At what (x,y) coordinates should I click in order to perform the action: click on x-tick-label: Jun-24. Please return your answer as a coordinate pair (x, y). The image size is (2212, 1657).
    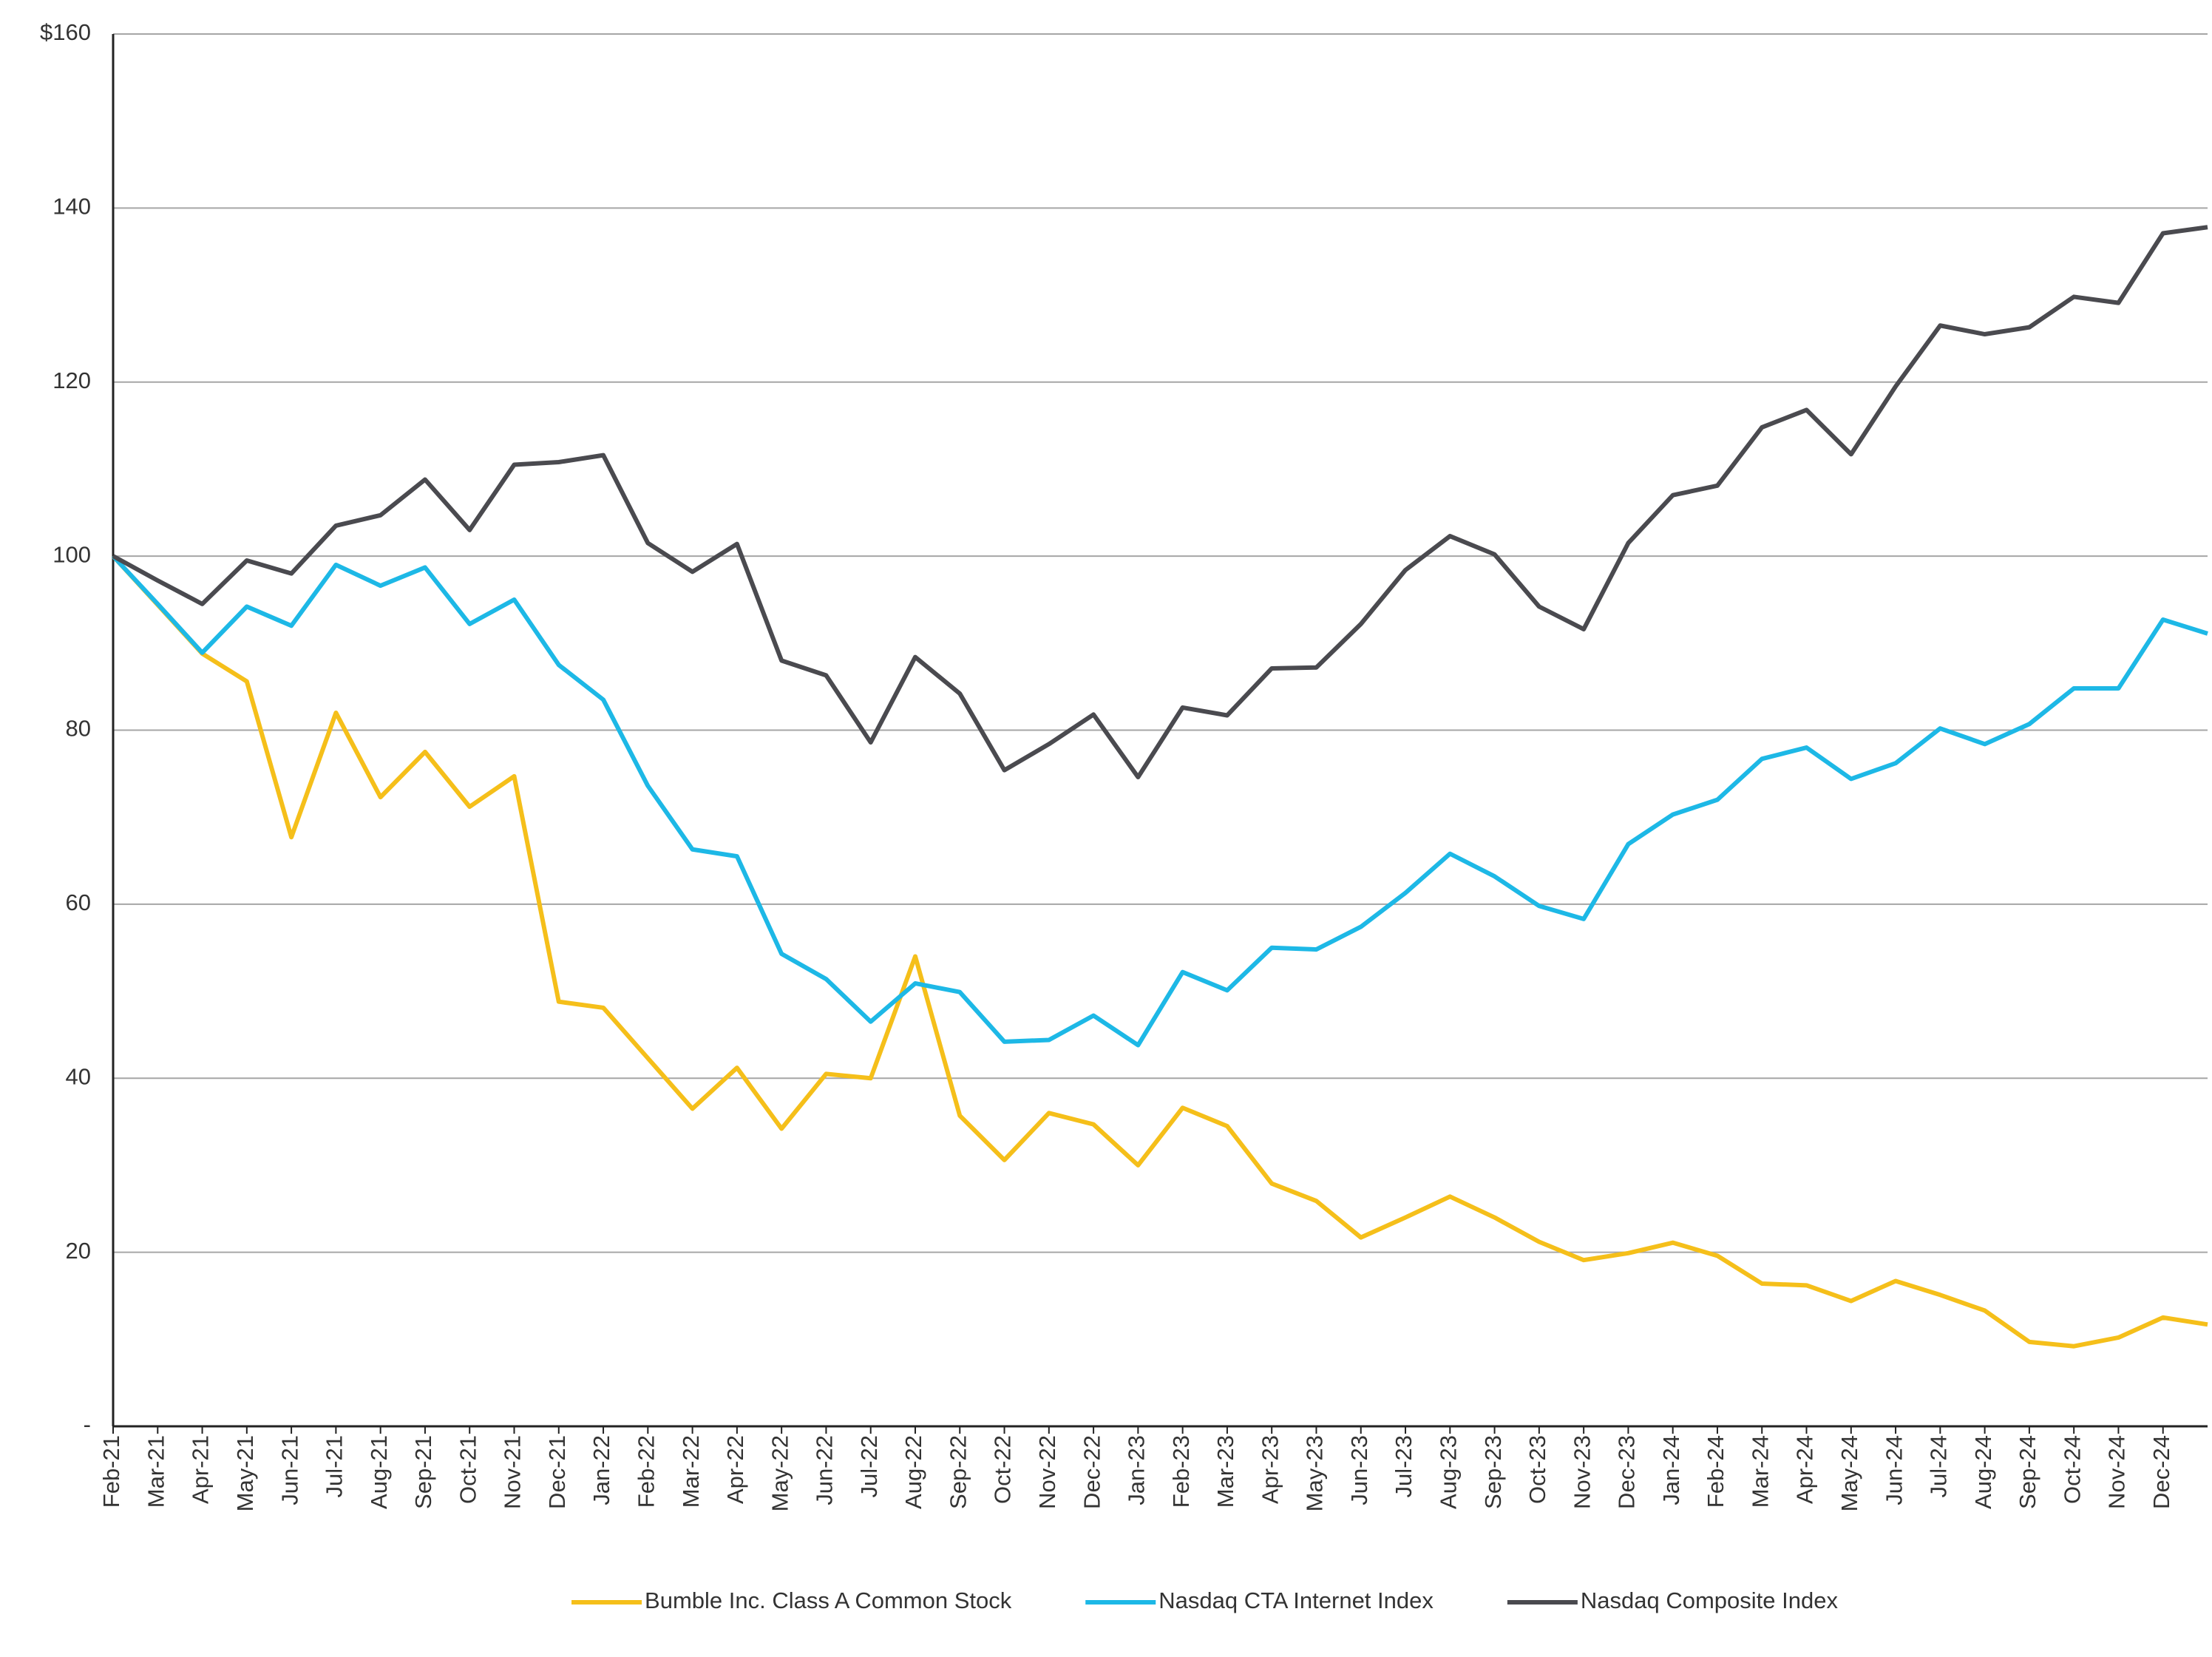
    Looking at the image, I should click on (1894, 1470).